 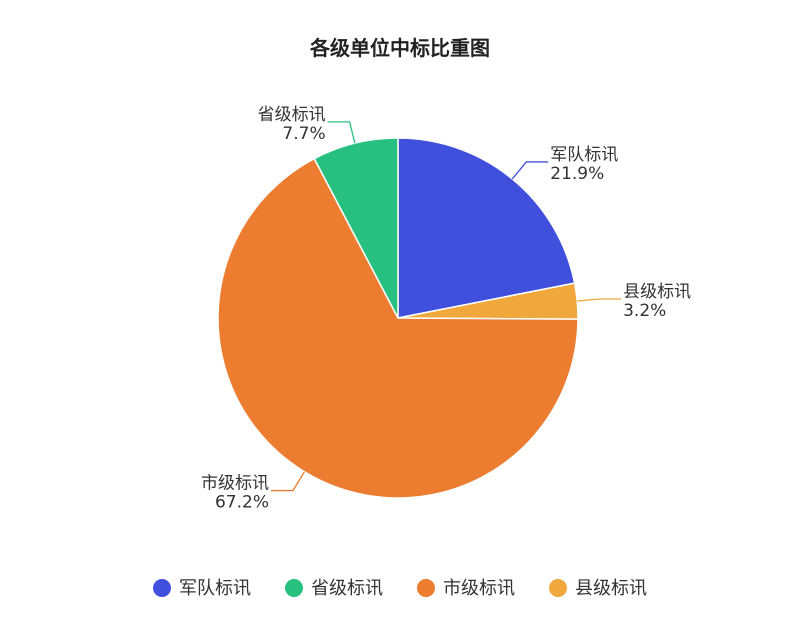 I want to click on legend-item-2: 市级标讯, so click(x=466, y=588).